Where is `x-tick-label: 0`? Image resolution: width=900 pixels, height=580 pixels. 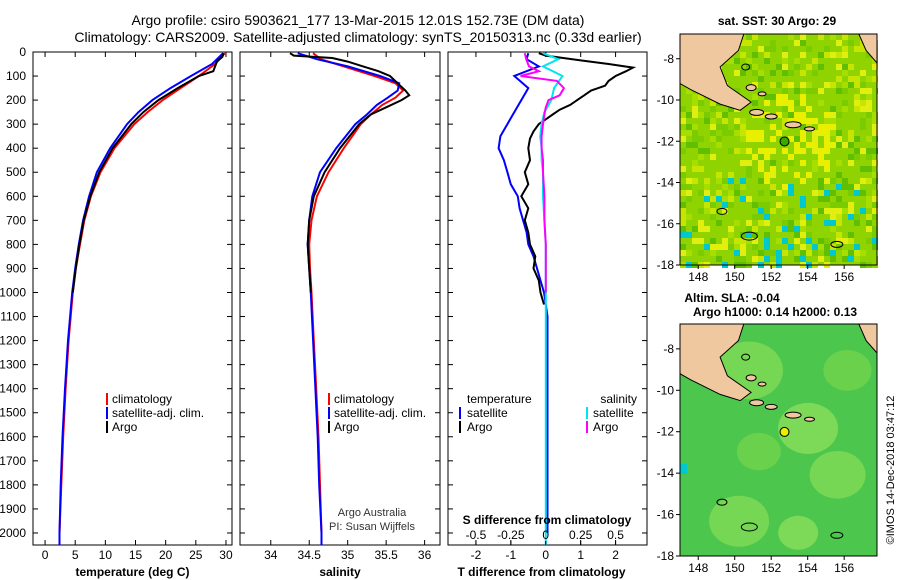 x-tick-label: 0 is located at coordinates (45, 555).